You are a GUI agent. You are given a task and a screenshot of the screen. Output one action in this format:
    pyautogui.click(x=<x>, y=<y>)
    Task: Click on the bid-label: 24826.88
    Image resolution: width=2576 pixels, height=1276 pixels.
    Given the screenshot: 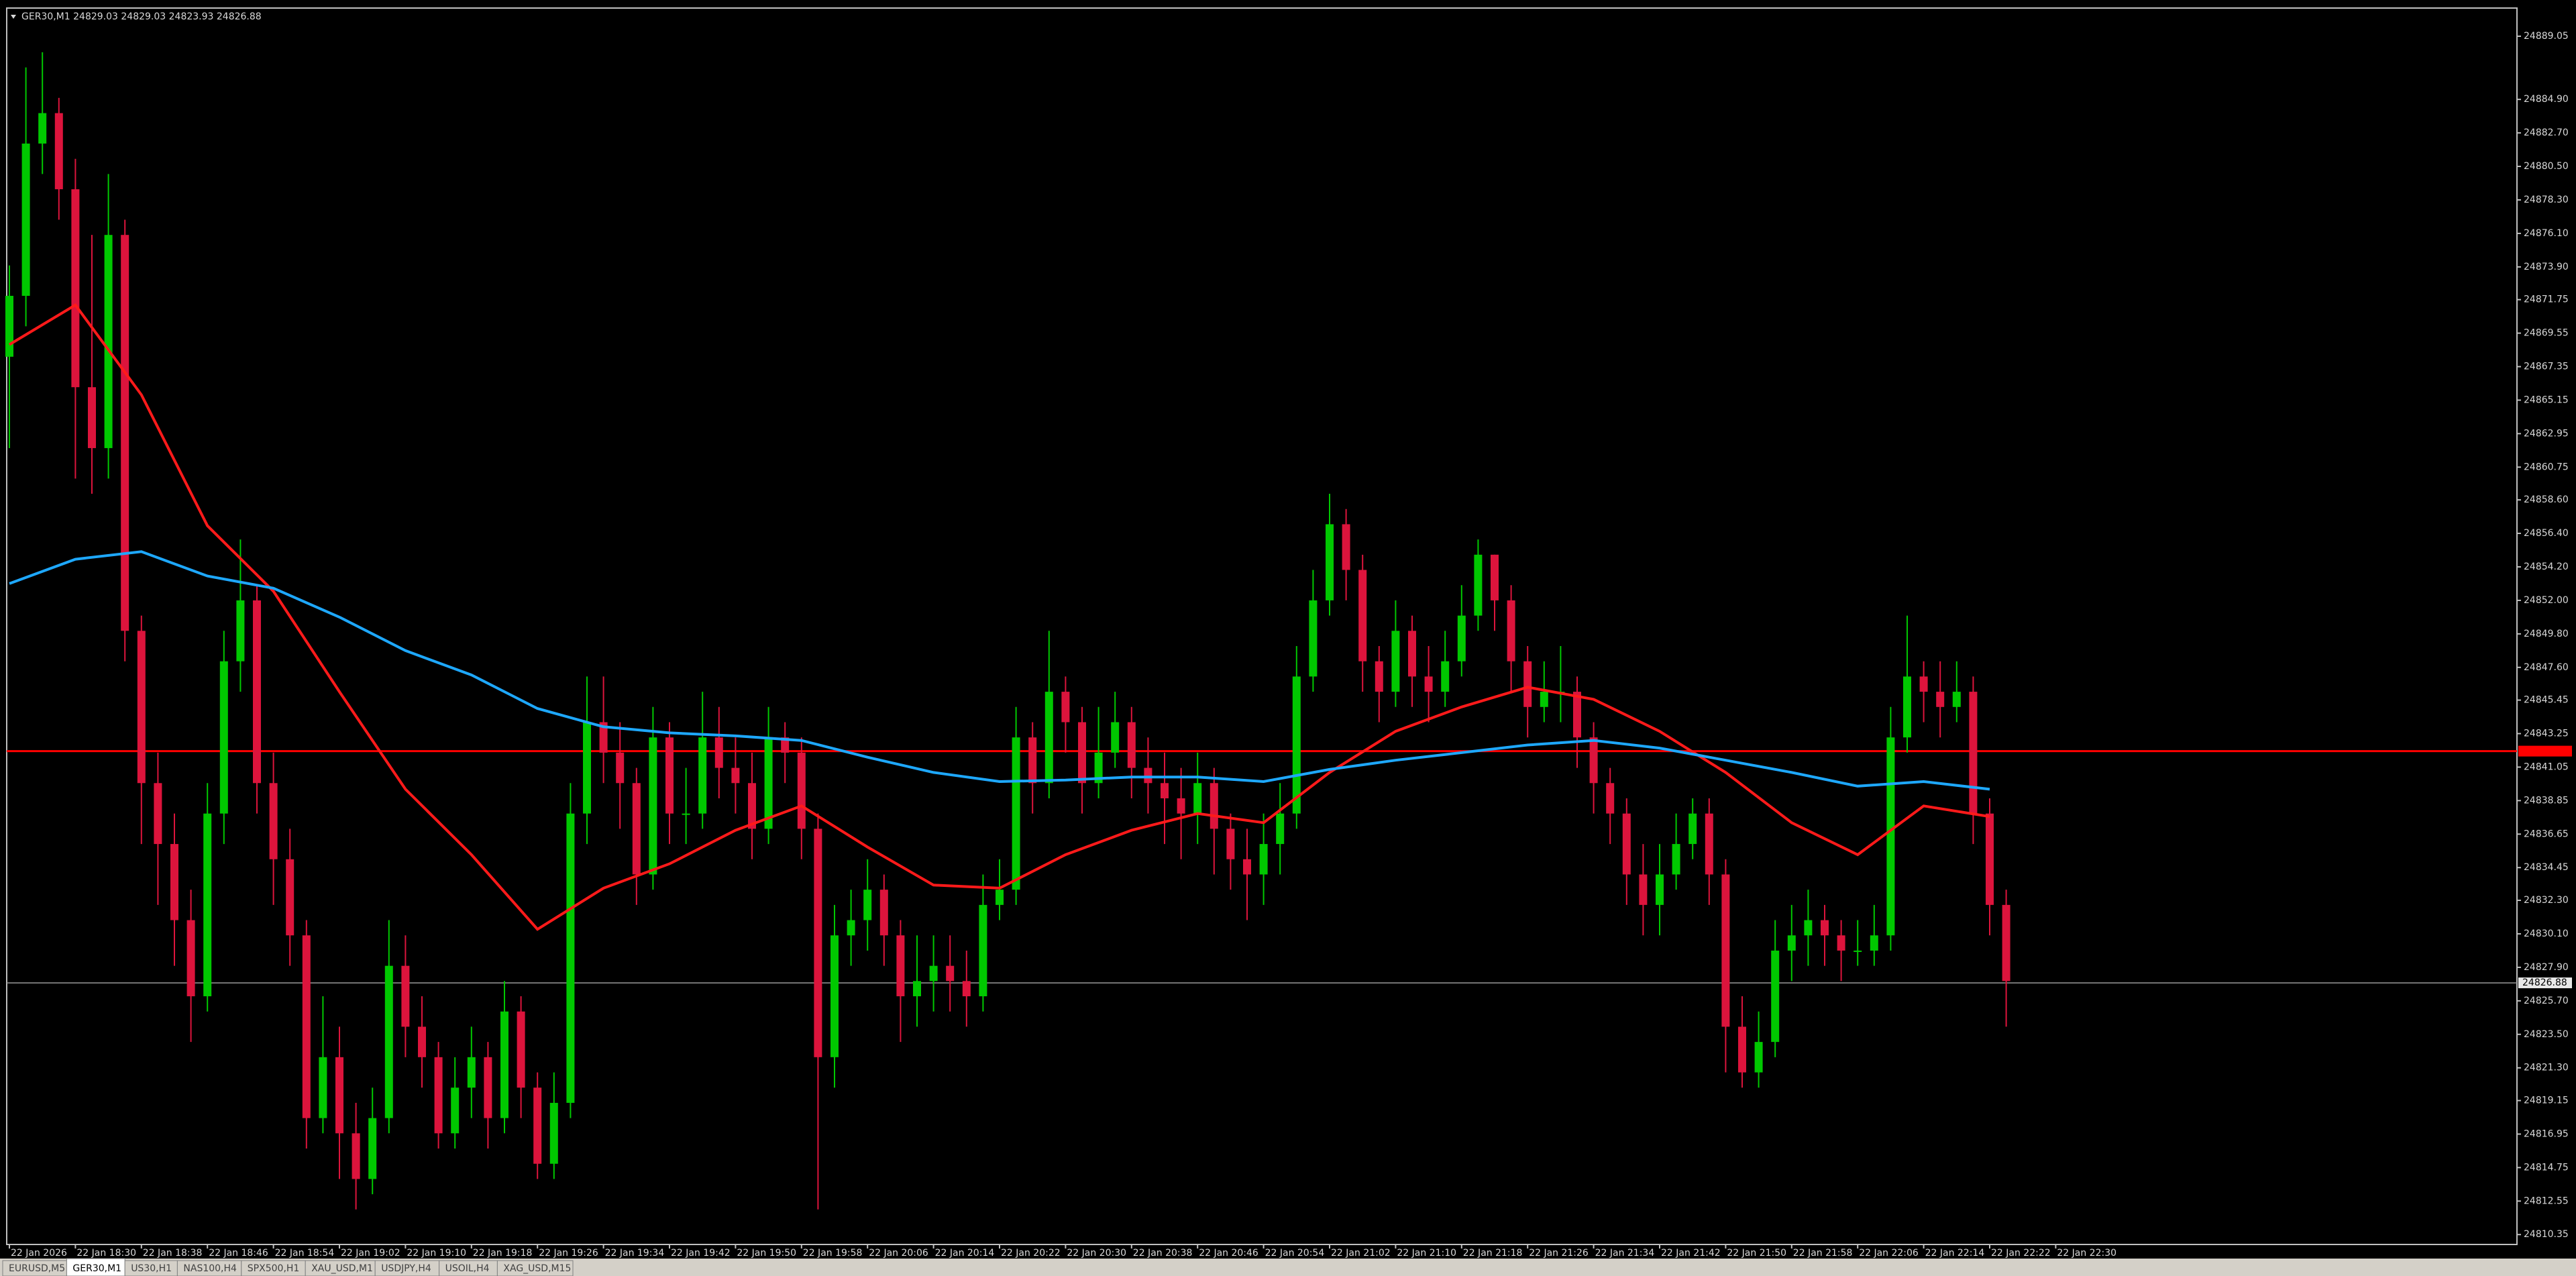 What is the action you would take?
    pyautogui.click(x=2544, y=983)
    